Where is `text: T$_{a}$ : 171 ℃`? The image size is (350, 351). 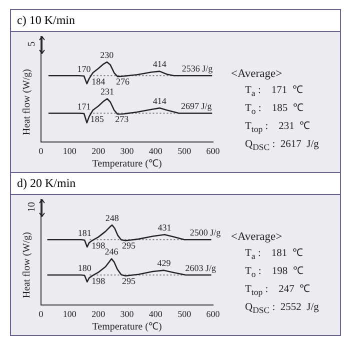
text: T$_{a}$ : 171 ℃ is located at coordinates (274, 92).